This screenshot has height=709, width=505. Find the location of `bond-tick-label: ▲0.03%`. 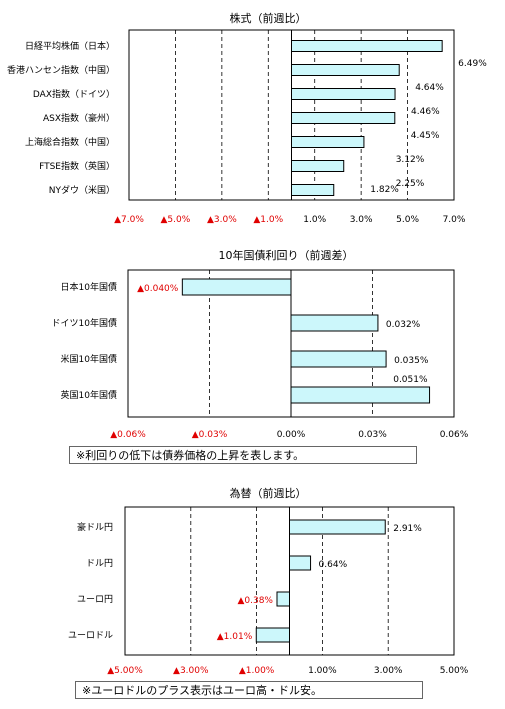

bond-tick-label: ▲0.03% is located at coordinates (210, 435).